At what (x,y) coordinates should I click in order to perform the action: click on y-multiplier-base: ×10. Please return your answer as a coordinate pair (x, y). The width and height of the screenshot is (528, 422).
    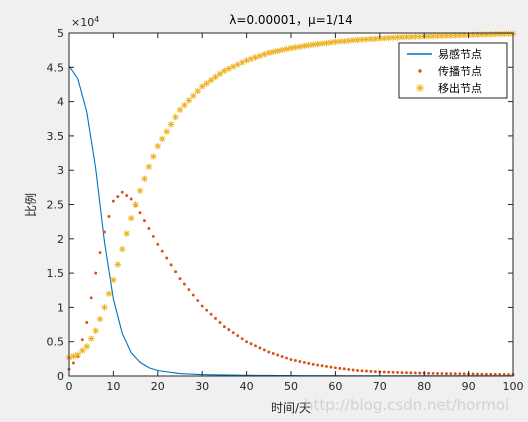
    Looking at the image, I should click on (82, 22).